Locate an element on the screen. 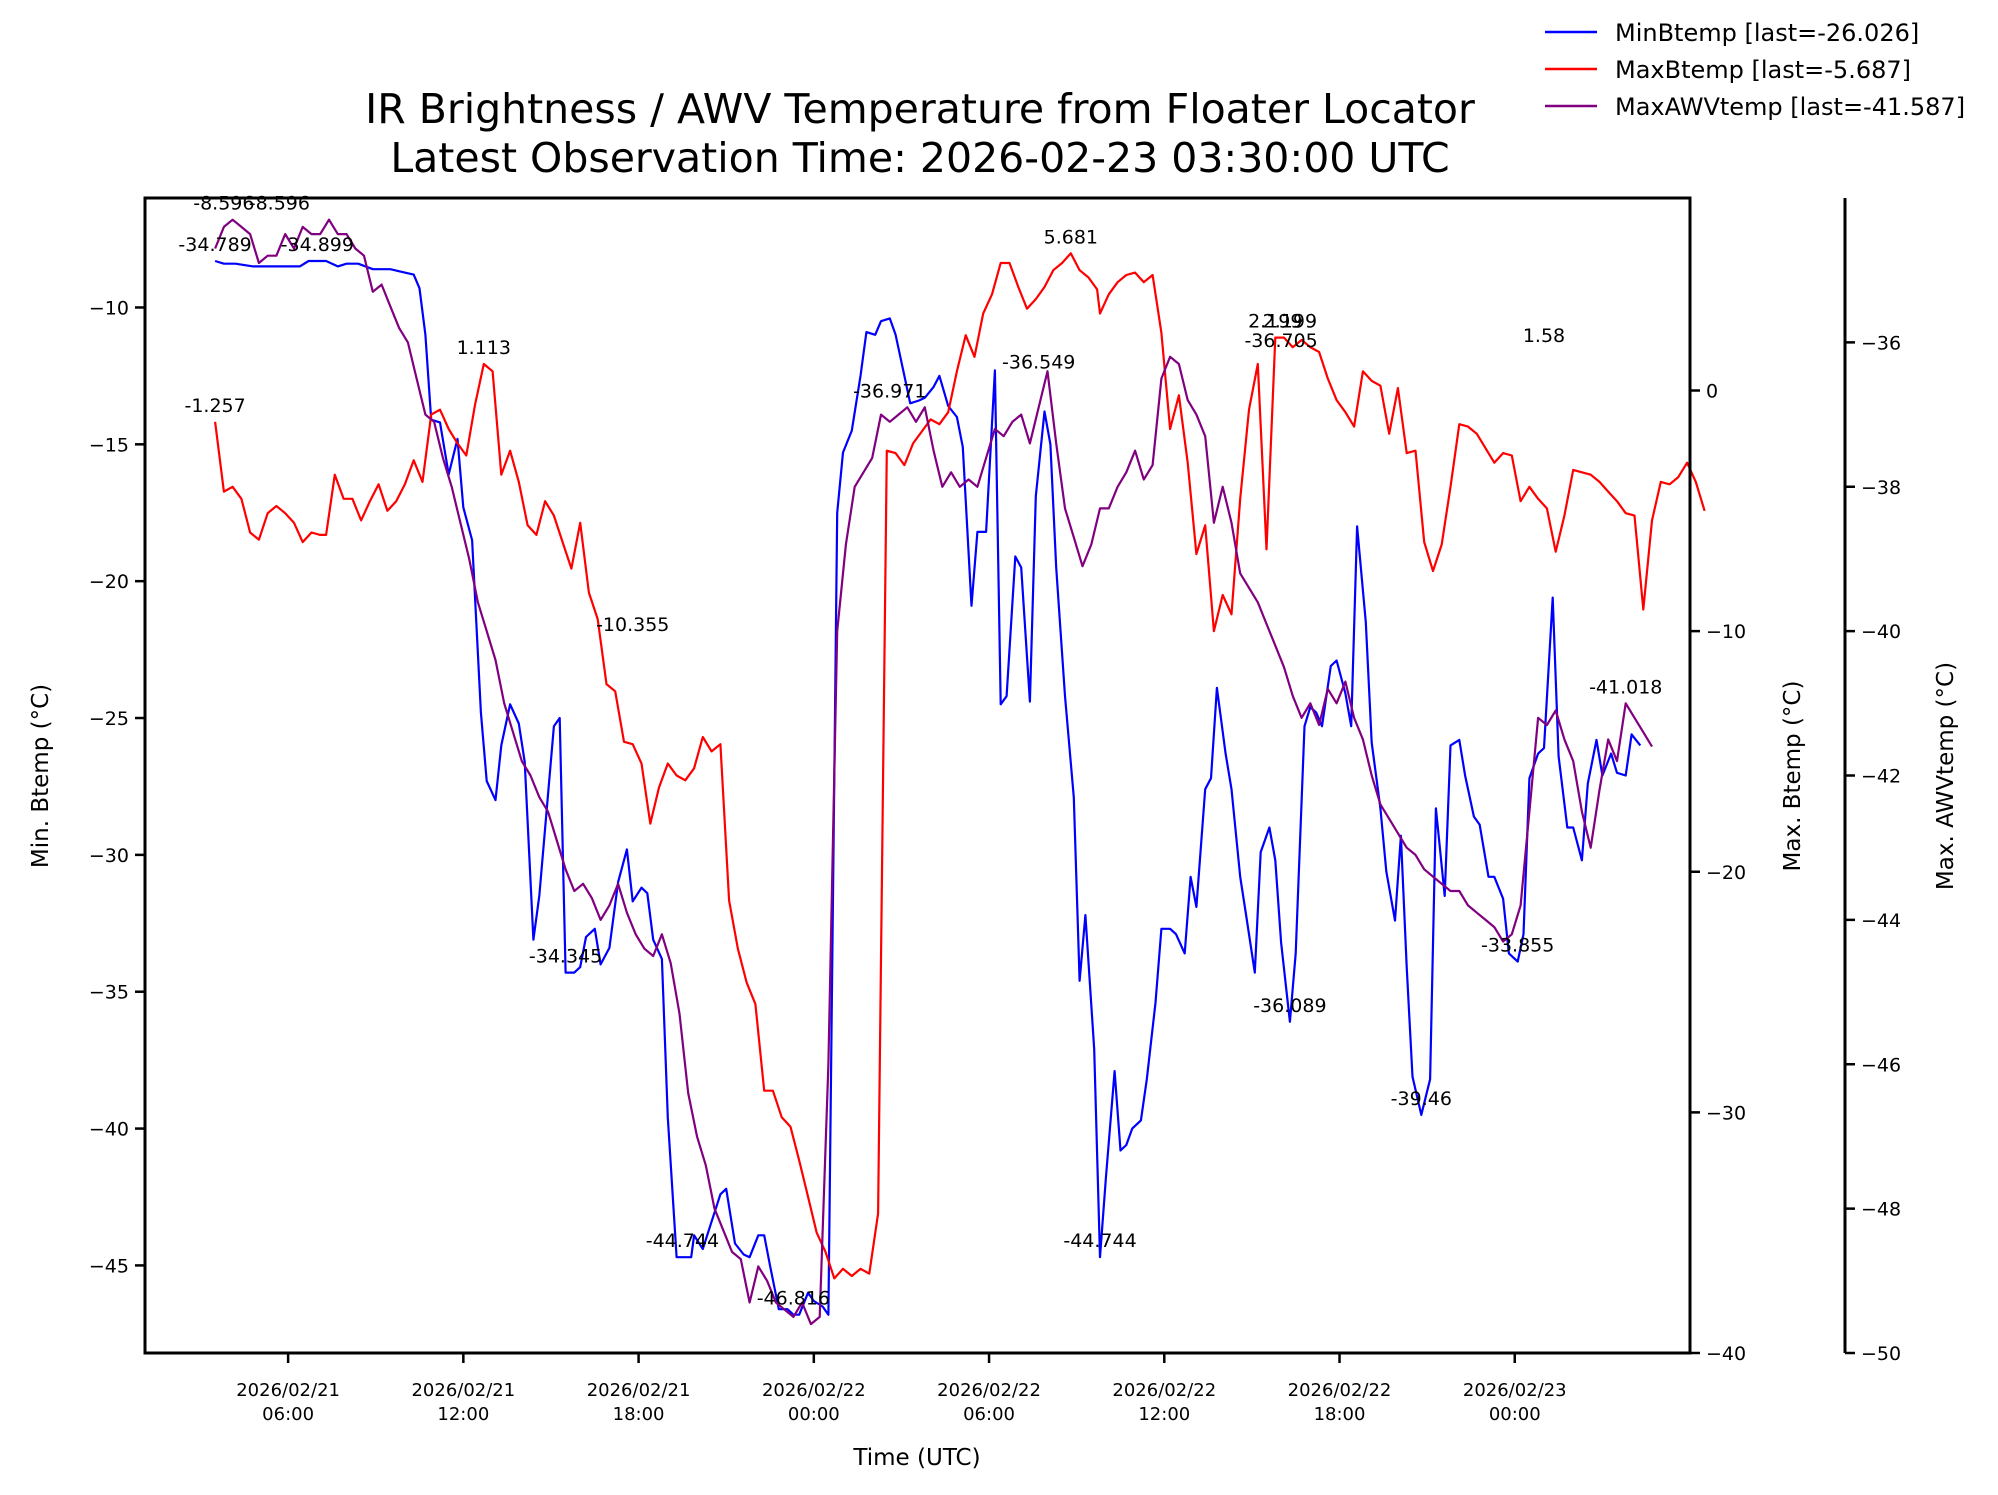 This screenshot has width=1998, height=1495. data-annotation: -10.355 is located at coordinates (632, 625).